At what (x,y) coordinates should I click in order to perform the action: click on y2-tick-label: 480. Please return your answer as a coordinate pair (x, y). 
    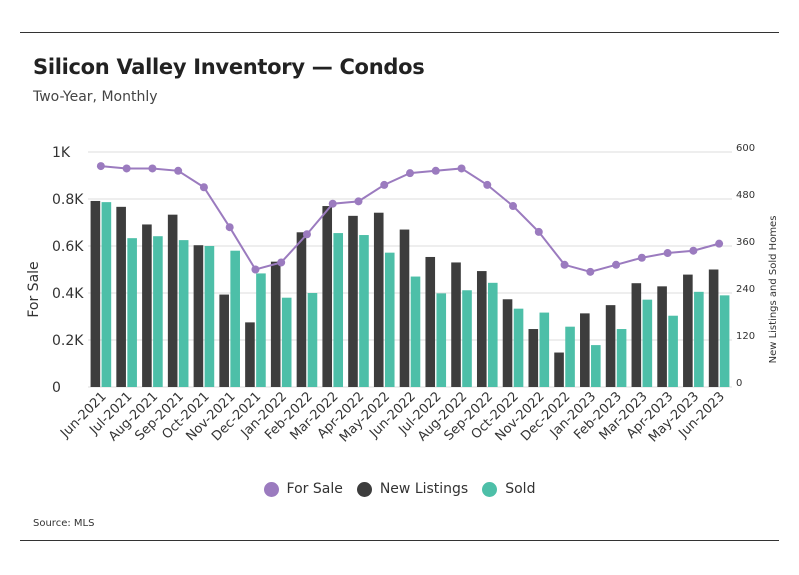
    Looking at the image, I should click on (745, 195).